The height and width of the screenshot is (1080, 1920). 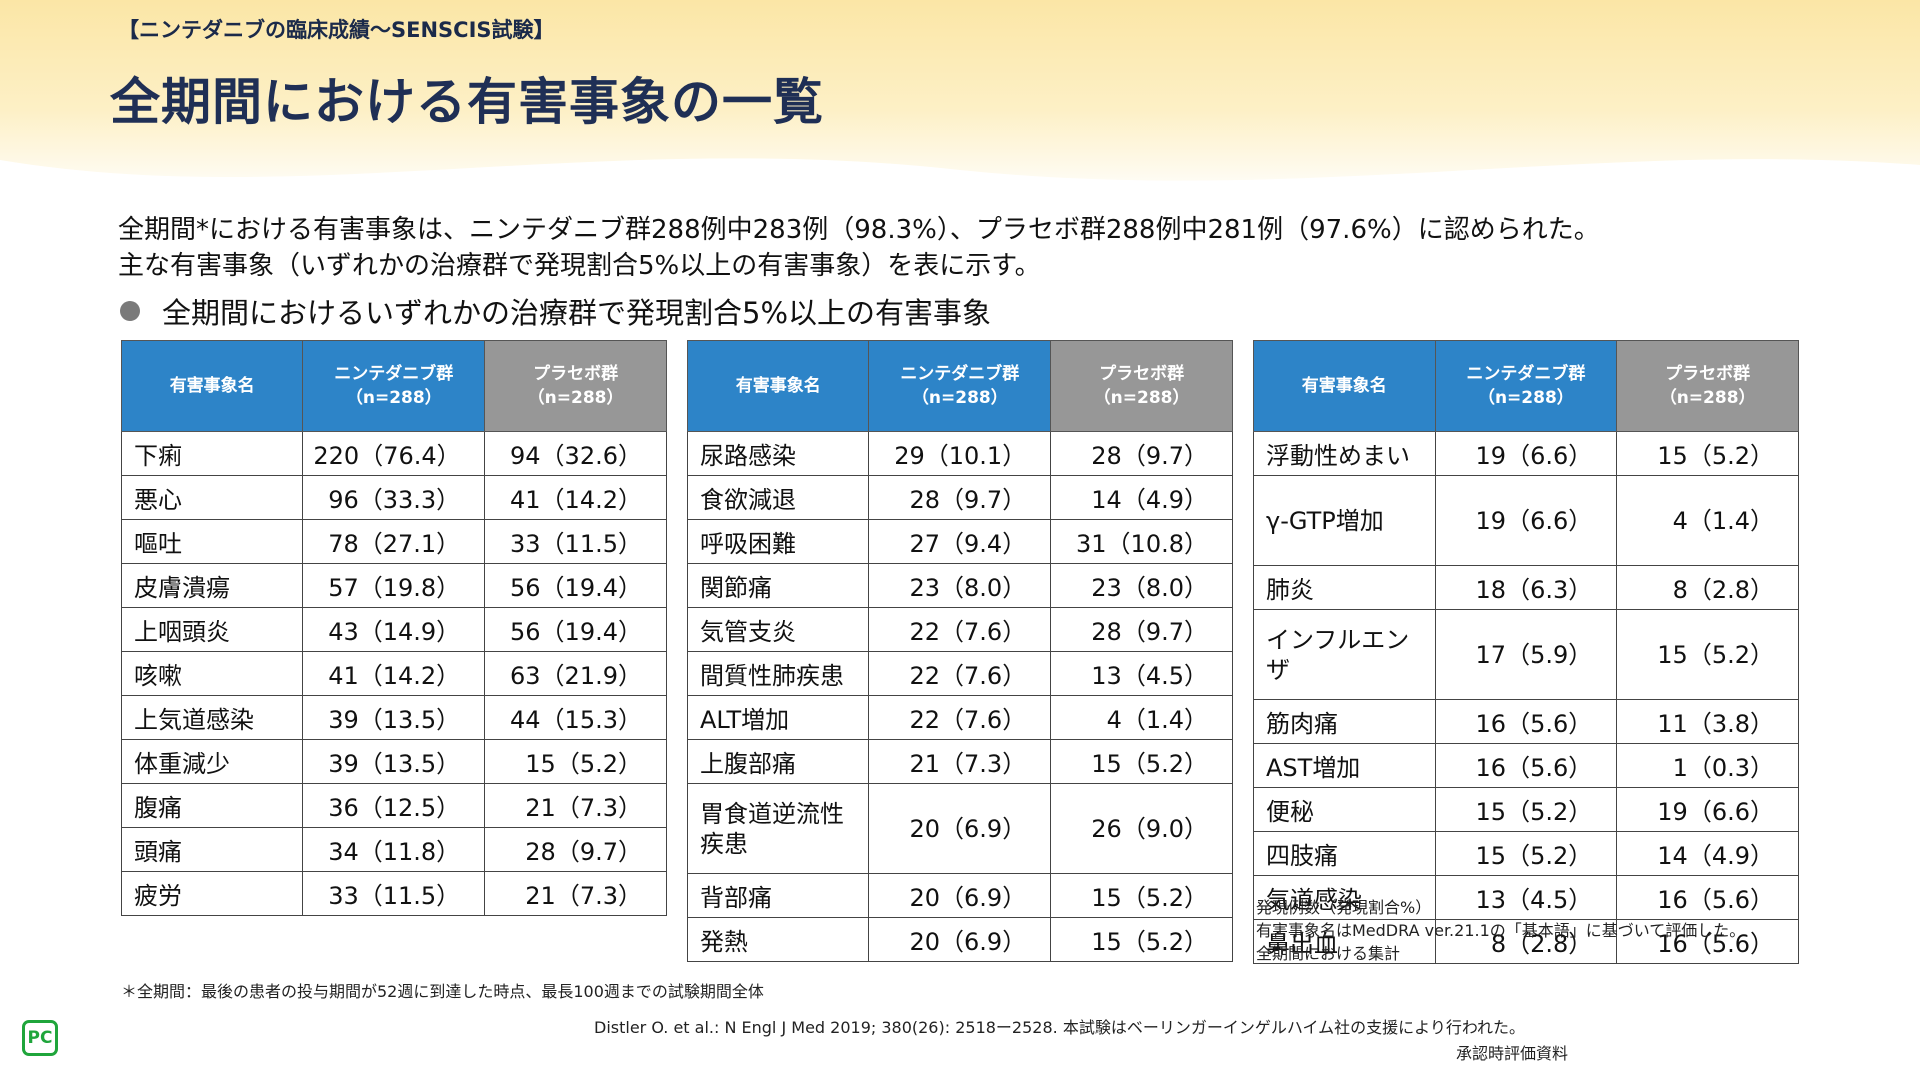 I want to click on nintedanib-value: 96（33.3）, so click(x=394, y=497).